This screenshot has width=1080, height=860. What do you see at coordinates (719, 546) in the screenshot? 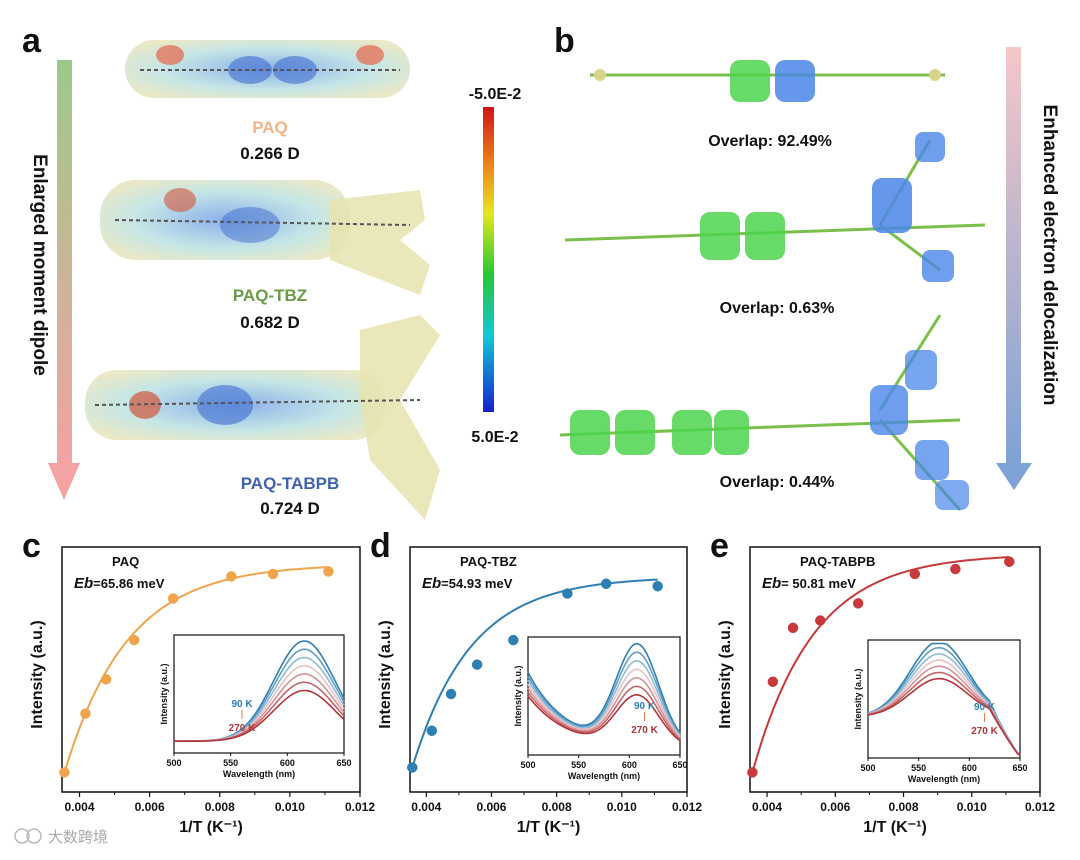
I see `panel-e-label: e` at bounding box center [719, 546].